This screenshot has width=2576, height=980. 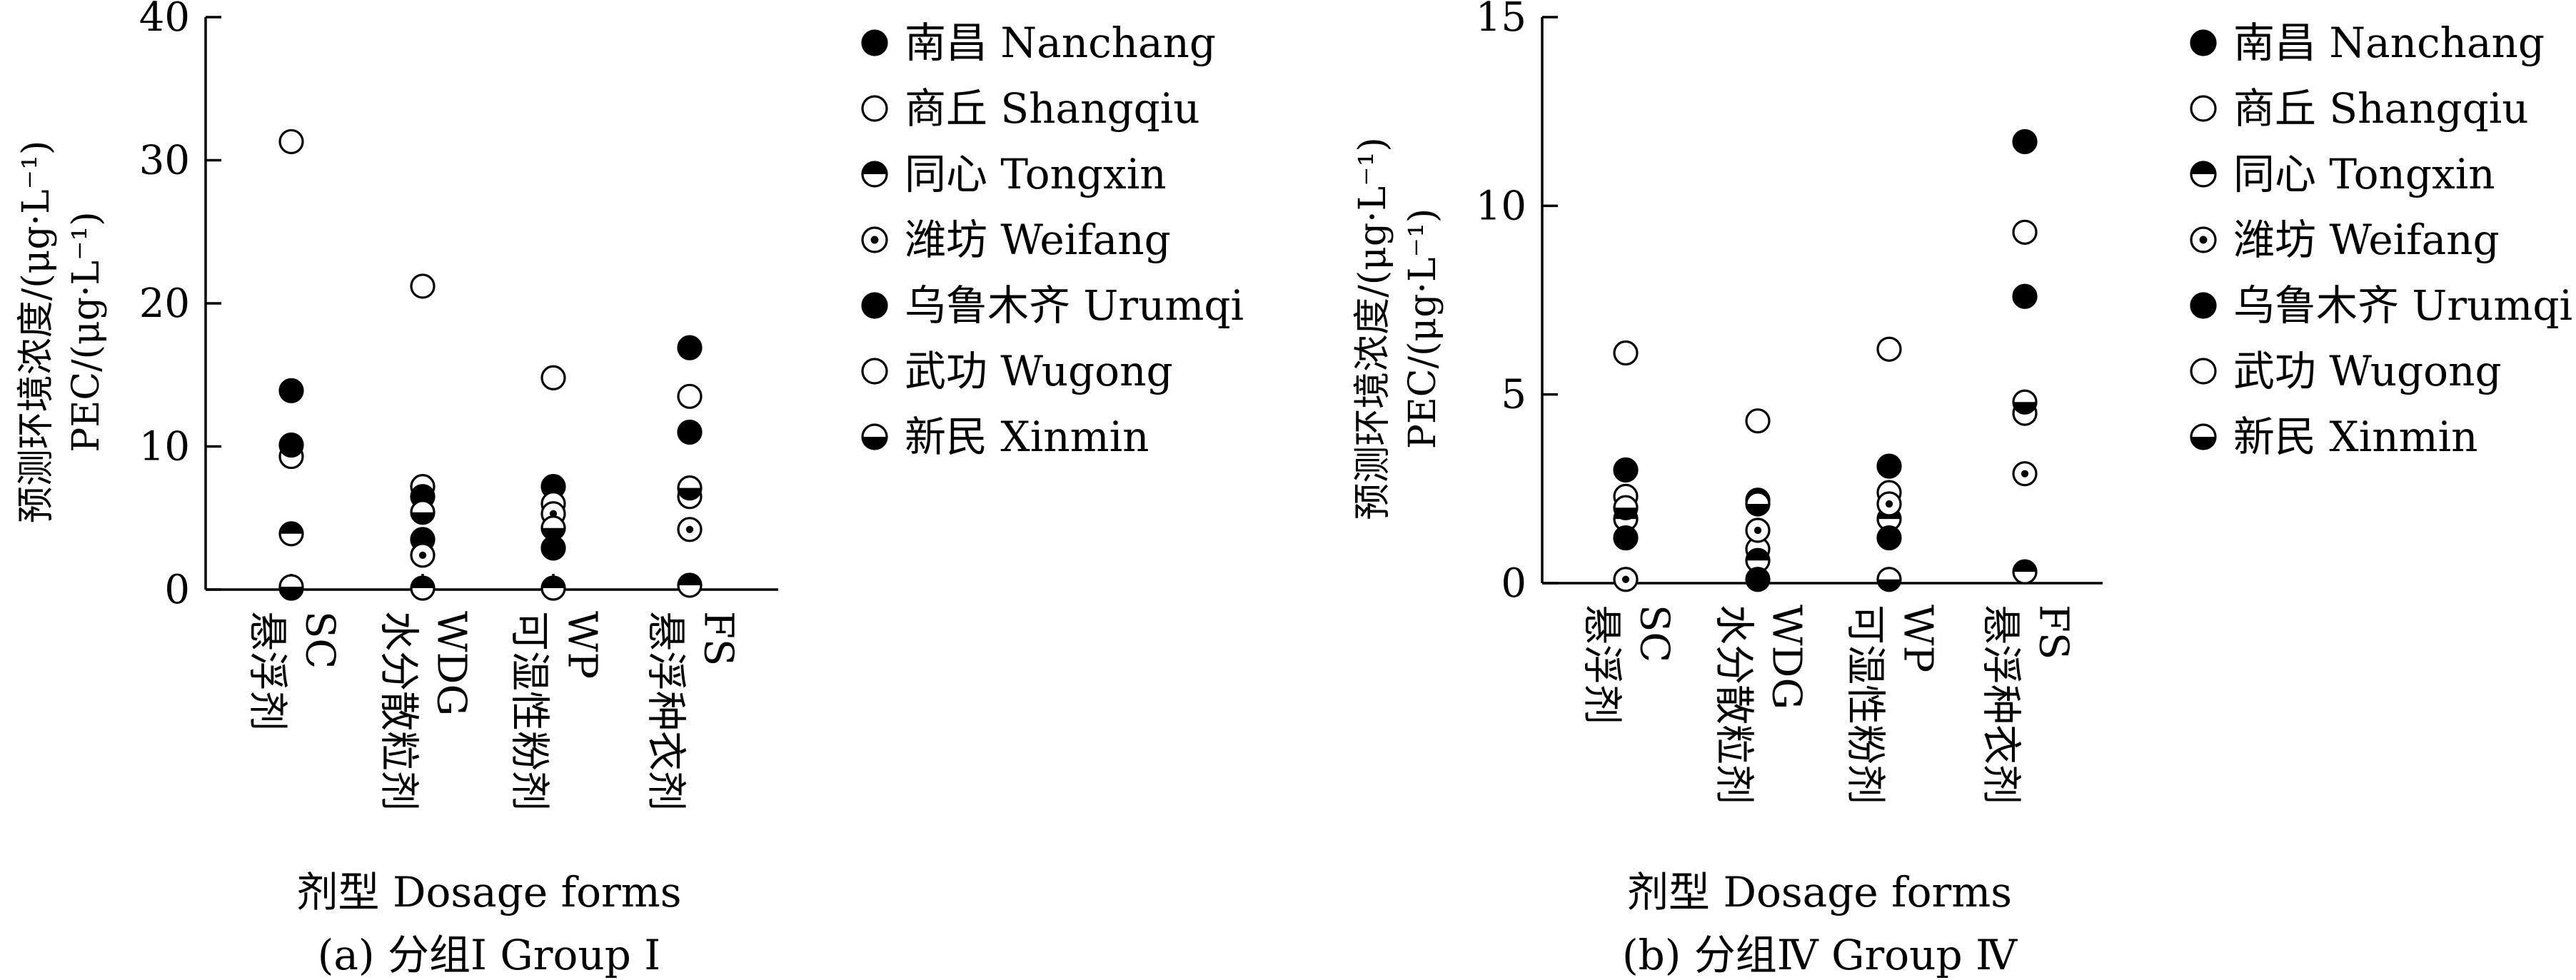 I want to click on legend-label: 商丘 Shangqiu, so click(x=1052, y=109).